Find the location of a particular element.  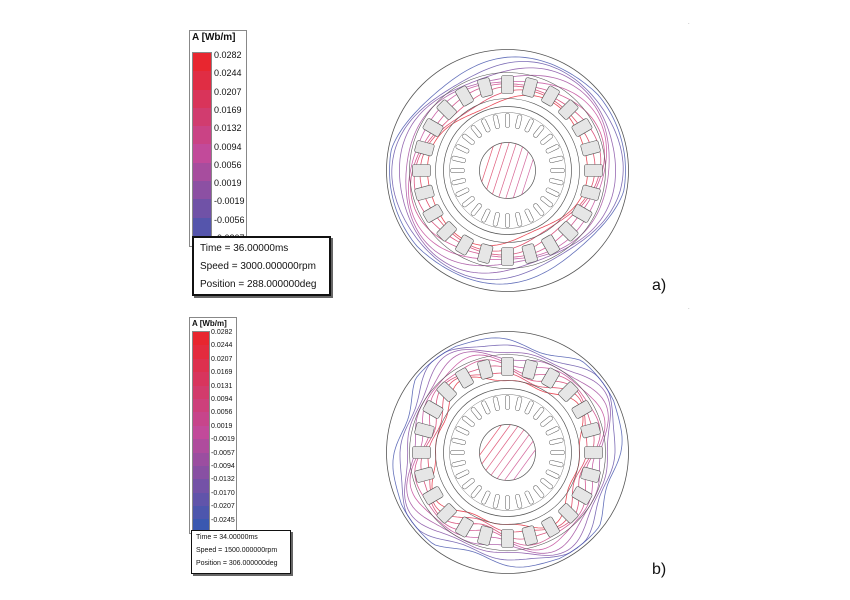

legend-value: -0.0094 is located at coordinates (223, 466).